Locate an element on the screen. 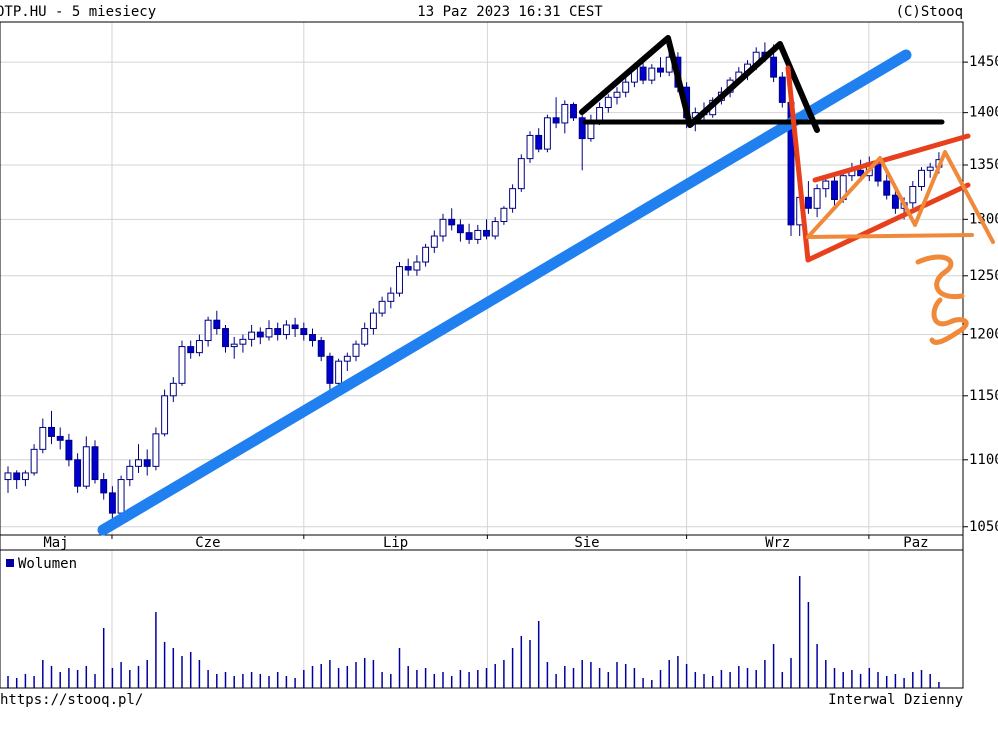 This screenshot has height=736, width=998. y-tick-label: 1400 is located at coordinates (983, 113).